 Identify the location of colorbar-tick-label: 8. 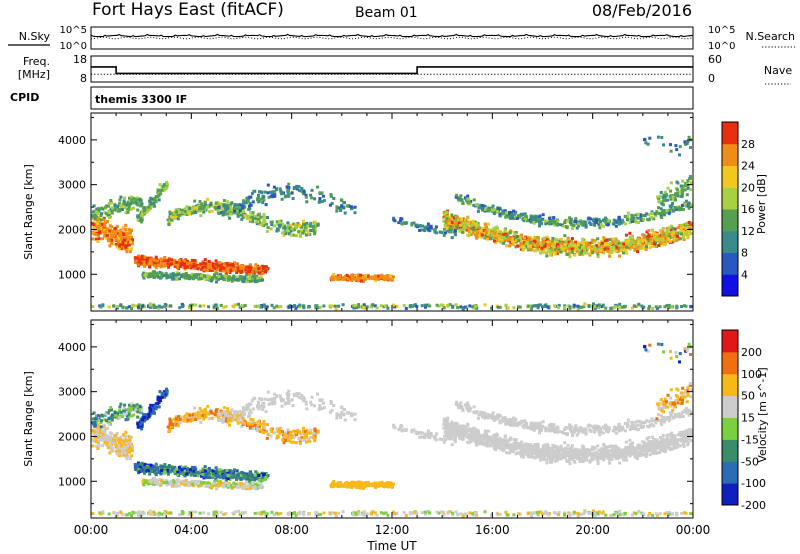
(744, 253).